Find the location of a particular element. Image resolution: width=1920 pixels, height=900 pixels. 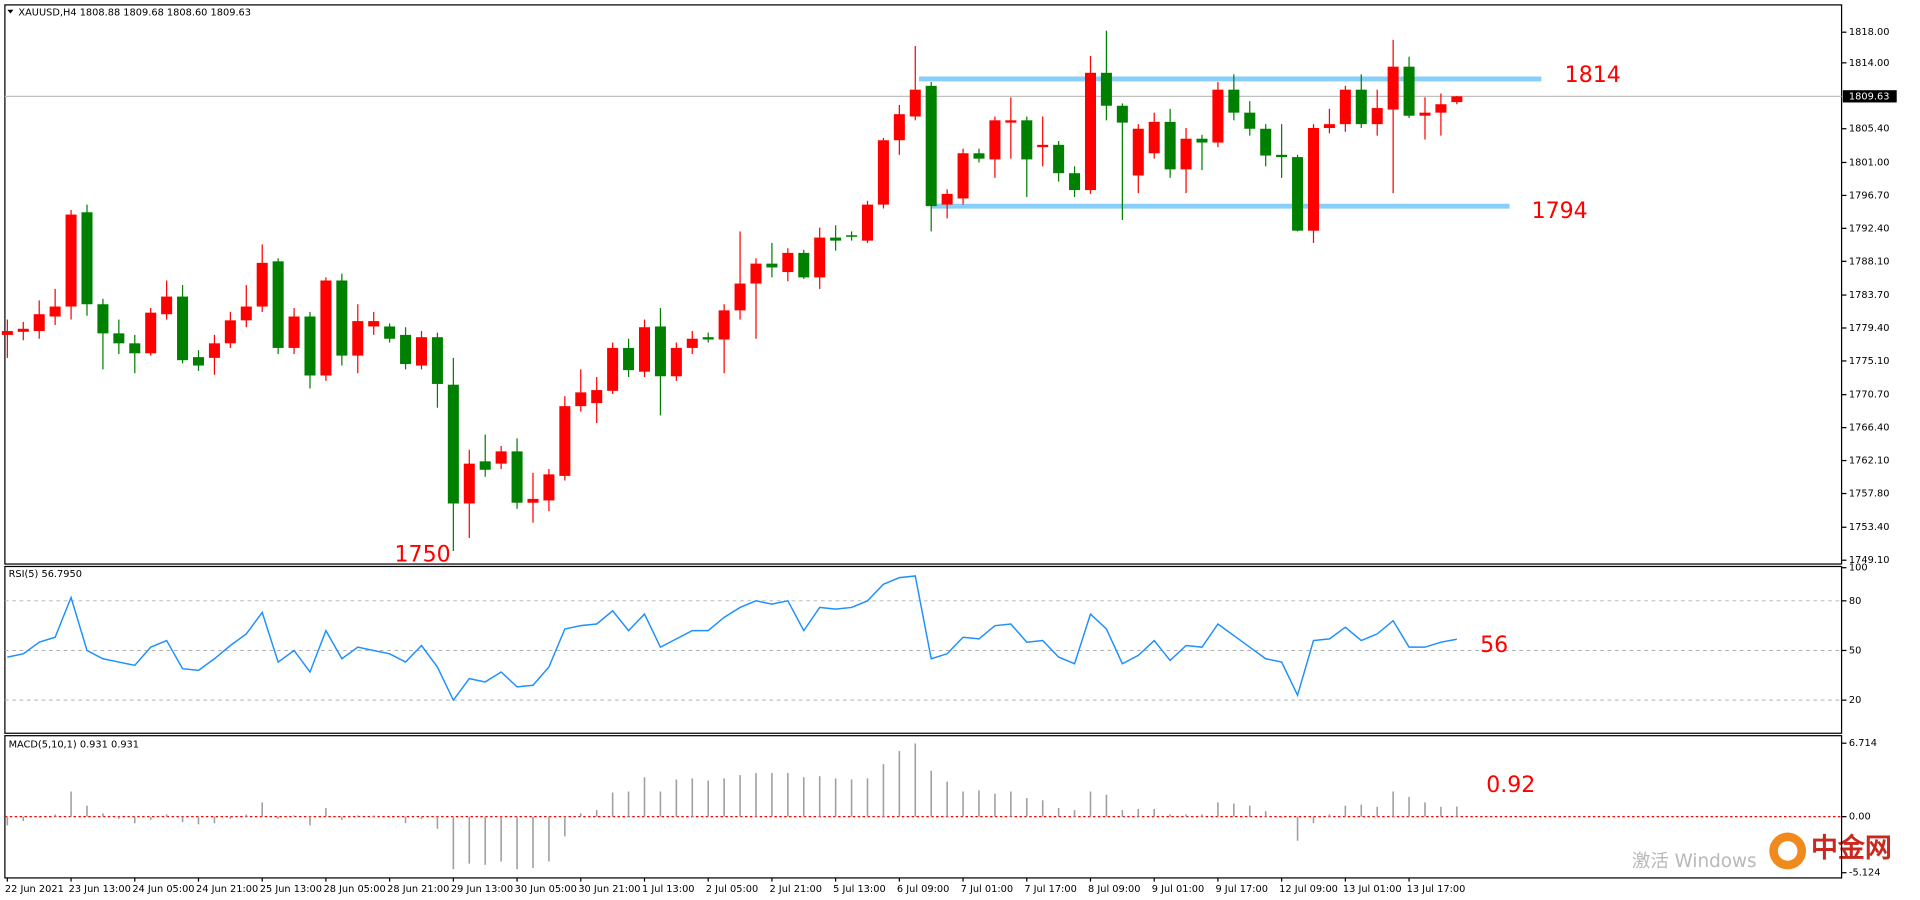

y-tick-label: 1775.10 is located at coordinates (1869, 361).